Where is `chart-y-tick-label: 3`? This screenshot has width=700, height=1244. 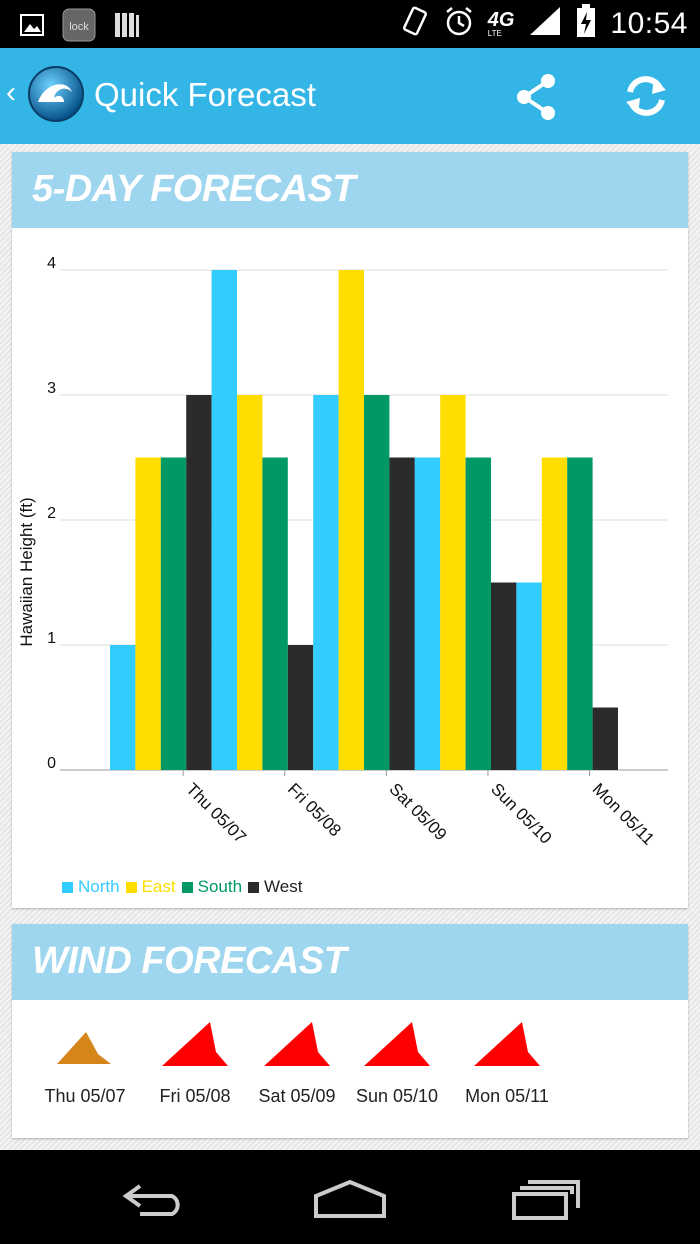 chart-y-tick-label: 3 is located at coordinates (51, 388).